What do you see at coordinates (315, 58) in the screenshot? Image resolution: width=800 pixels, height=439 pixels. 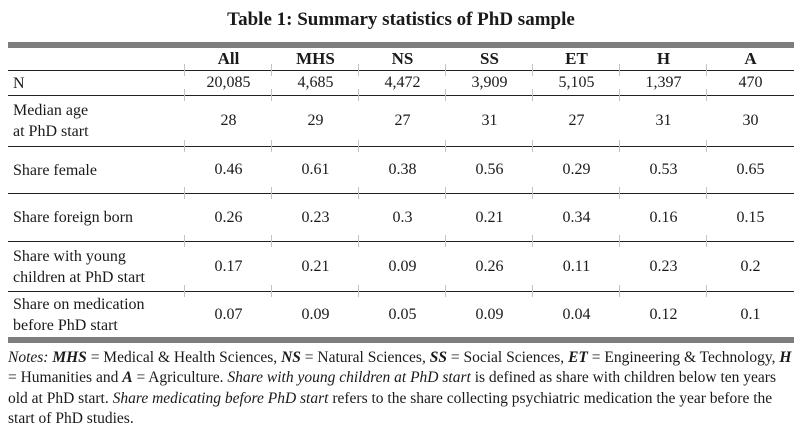 I see `col-header-mhs: MHS` at bounding box center [315, 58].